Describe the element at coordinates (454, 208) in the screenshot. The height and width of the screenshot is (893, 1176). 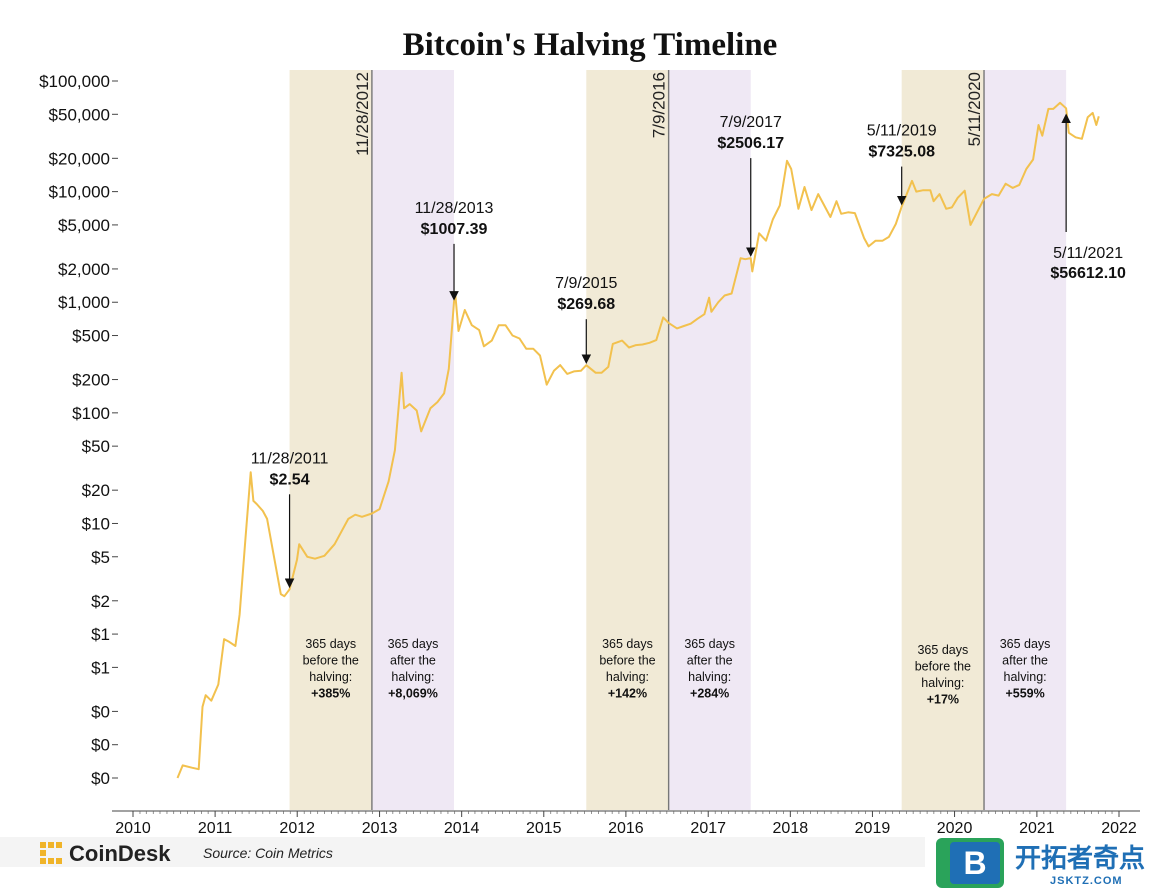
I see `annotation-date: 11/28/2013` at that location.